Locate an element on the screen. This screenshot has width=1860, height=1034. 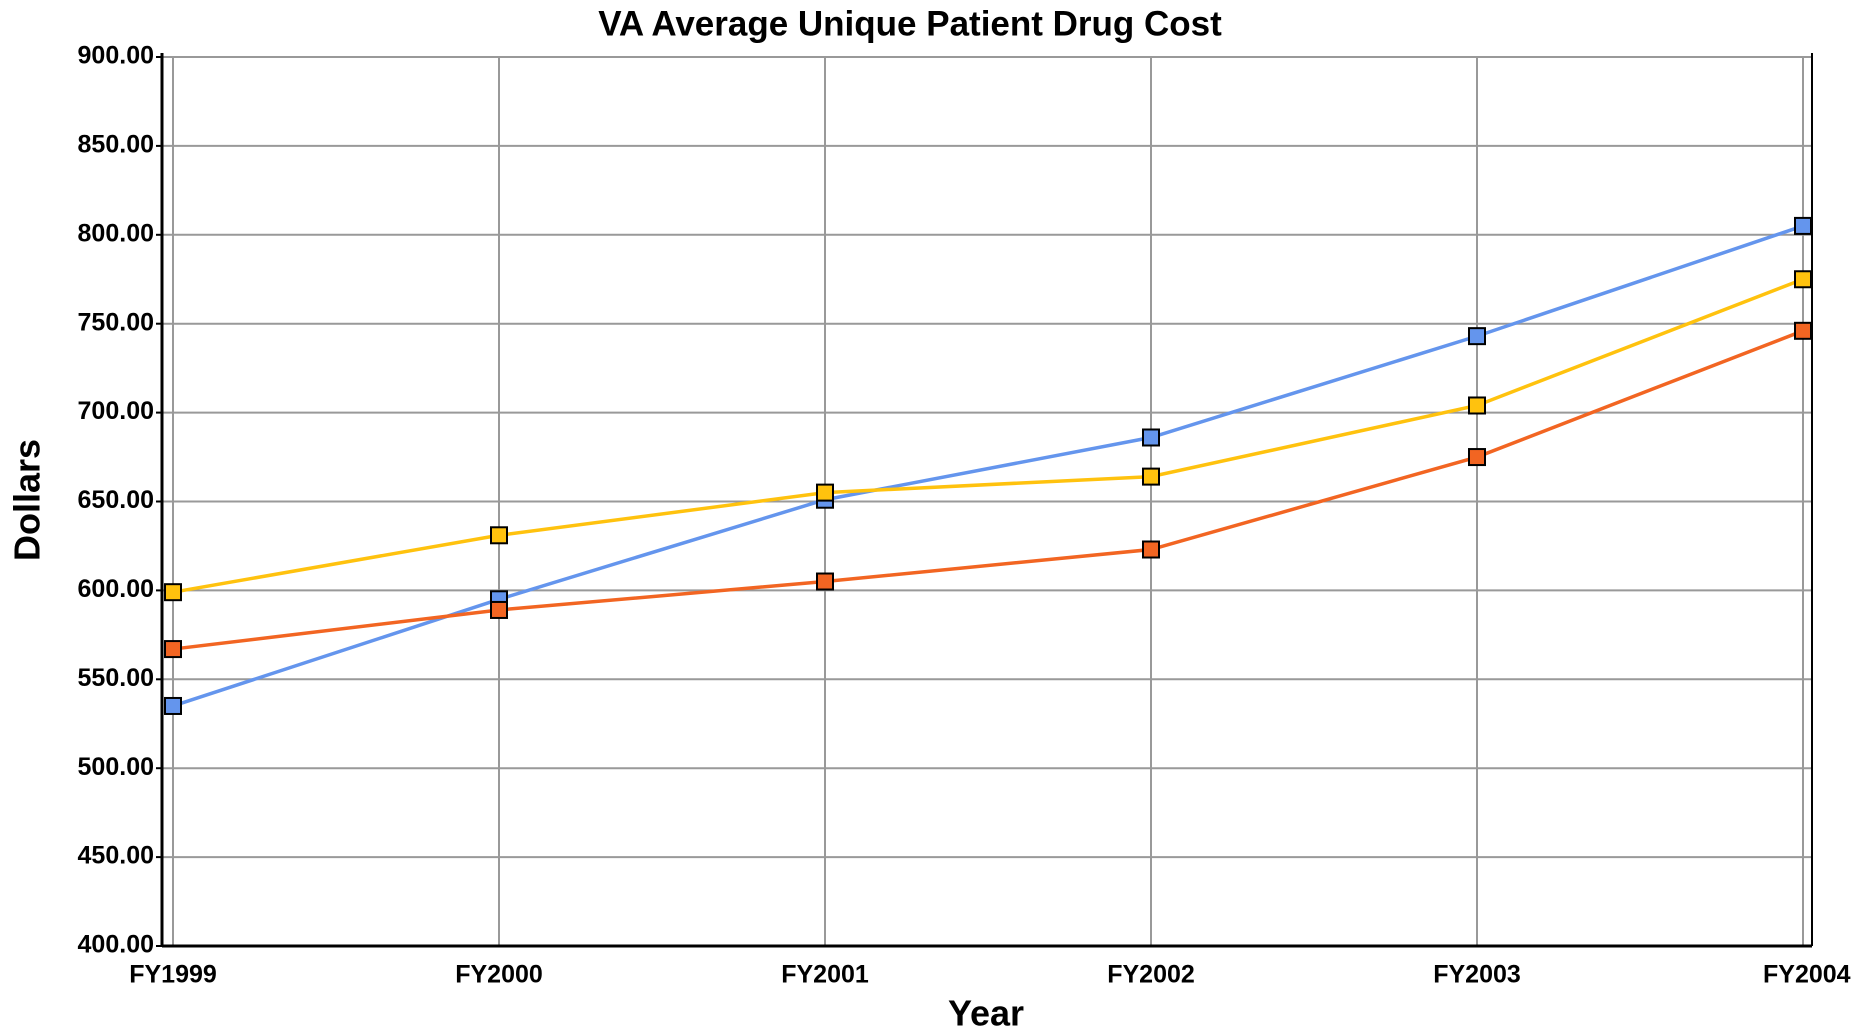
y-axis-title: Dollars is located at coordinates (27, 500).